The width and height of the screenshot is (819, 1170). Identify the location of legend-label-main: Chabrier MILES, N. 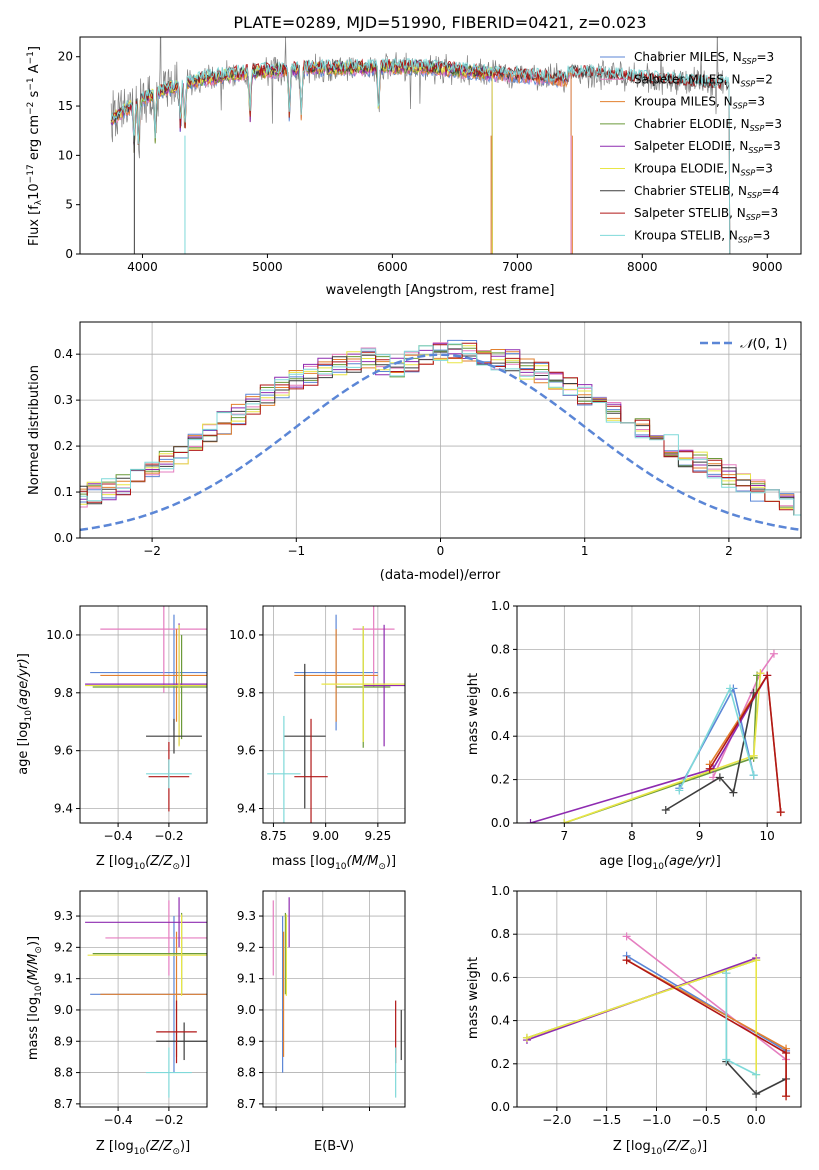
(688, 57).